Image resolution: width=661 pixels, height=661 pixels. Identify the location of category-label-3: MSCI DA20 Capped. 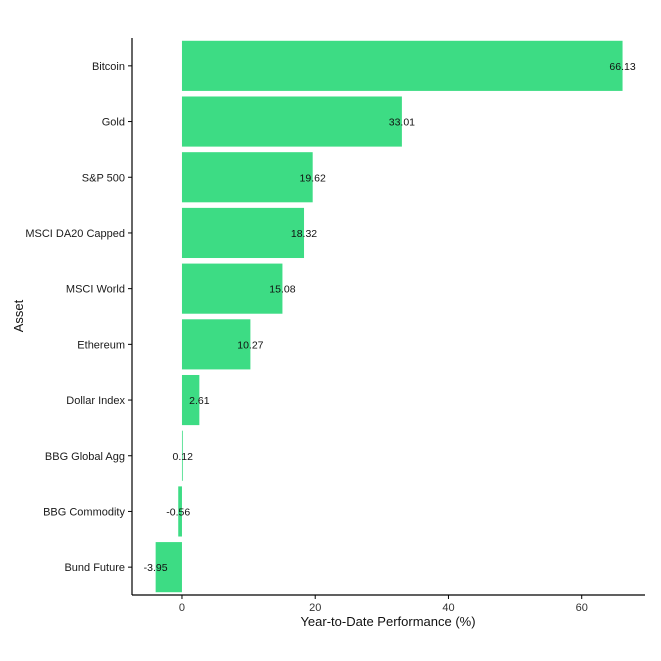
(75, 234).